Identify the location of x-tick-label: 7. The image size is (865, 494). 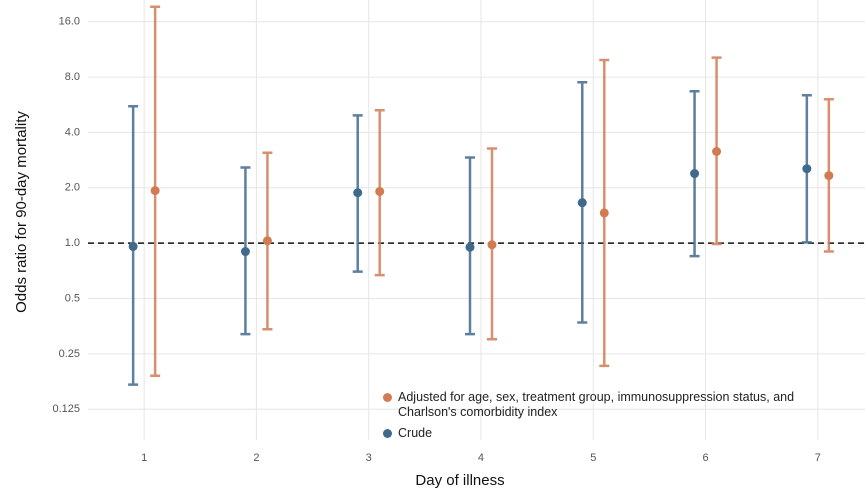
(818, 458).